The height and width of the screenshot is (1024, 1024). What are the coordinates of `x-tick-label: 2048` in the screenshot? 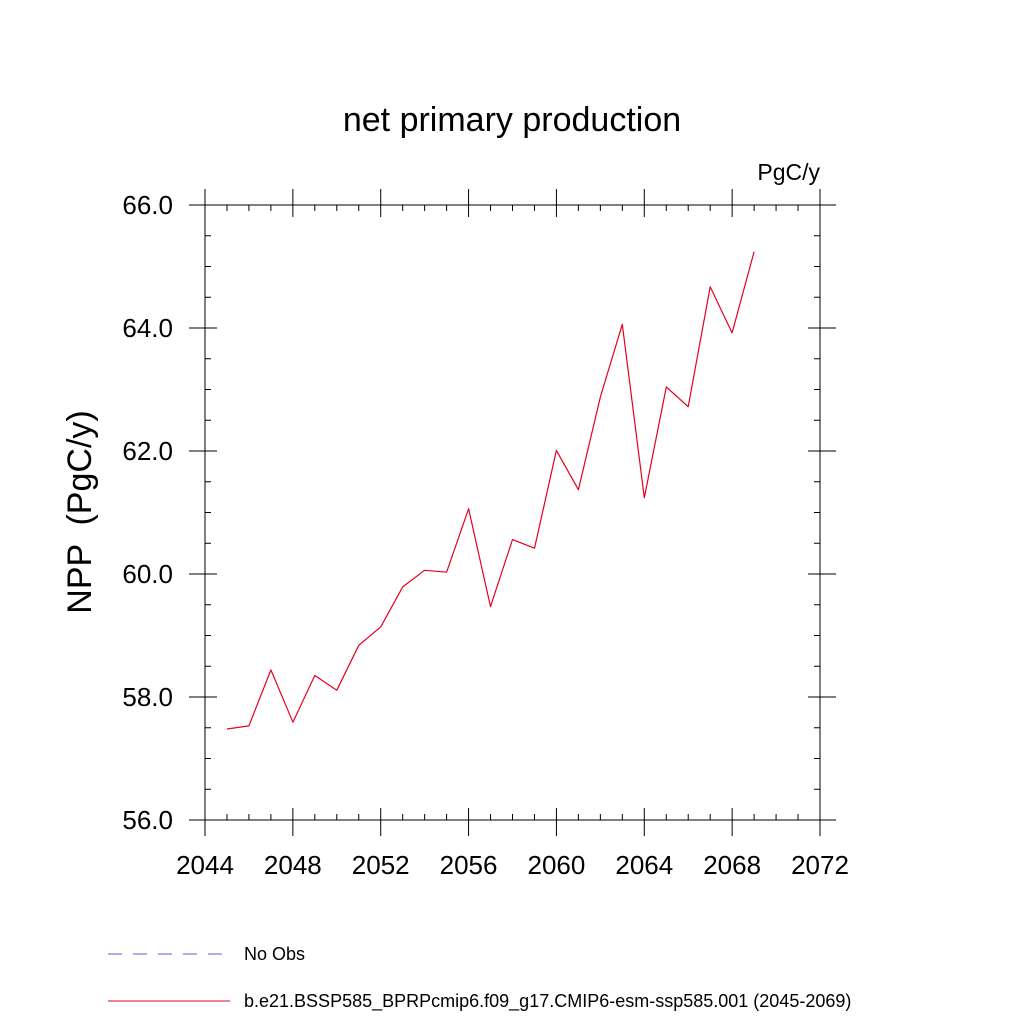 It's located at (293, 865).